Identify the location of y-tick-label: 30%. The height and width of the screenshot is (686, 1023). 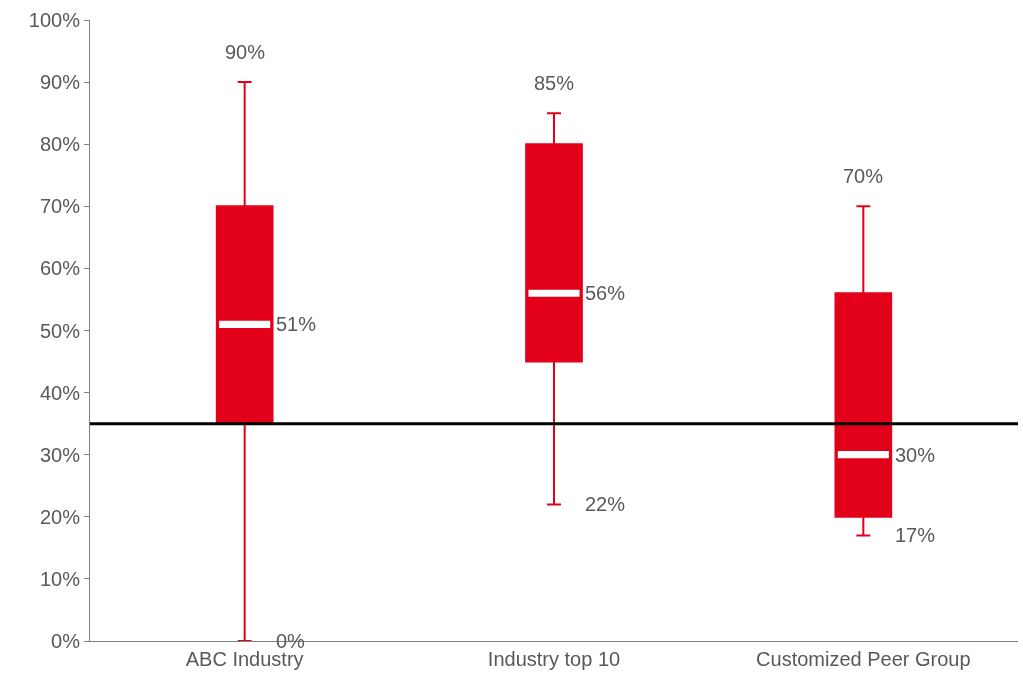
(60, 454).